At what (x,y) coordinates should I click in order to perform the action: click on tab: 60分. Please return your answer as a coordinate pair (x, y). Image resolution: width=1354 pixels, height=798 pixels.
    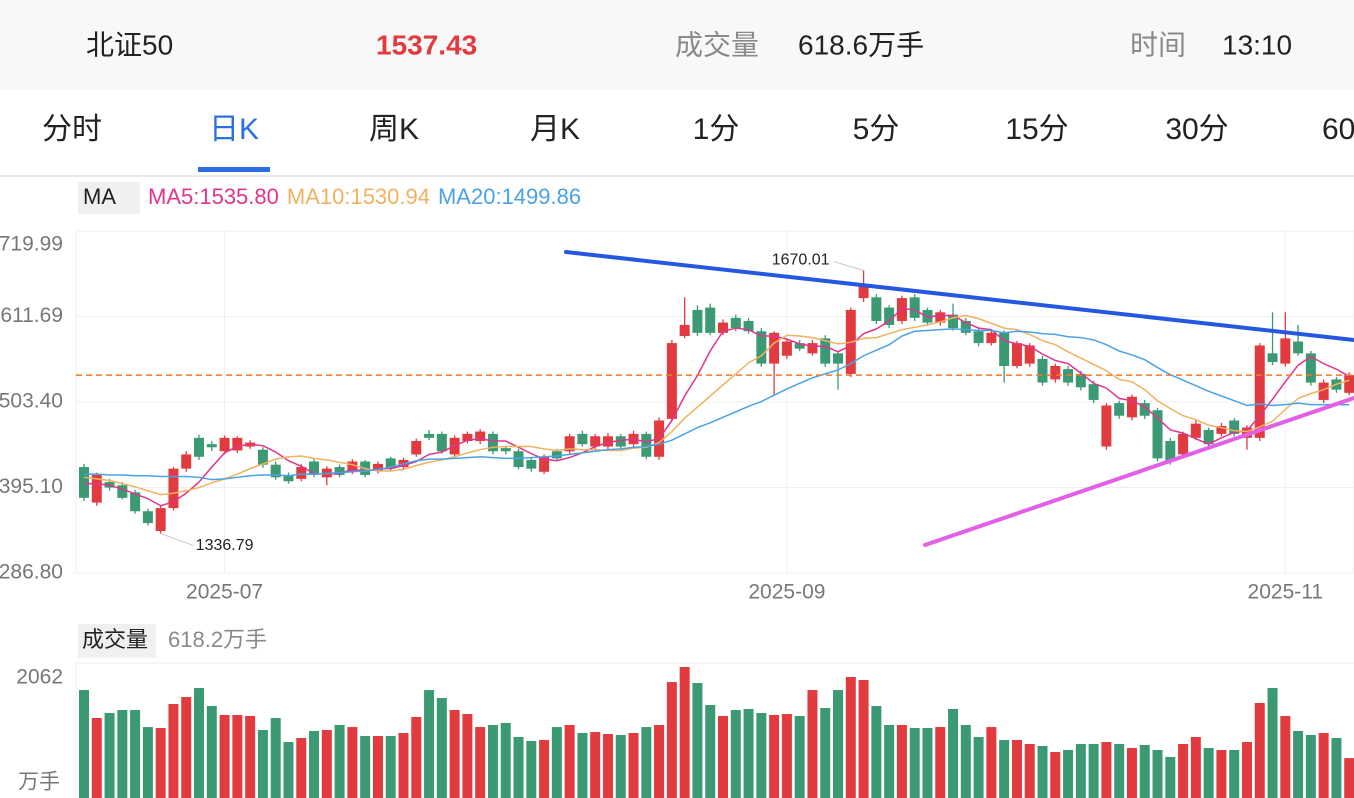
    Looking at the image, I should click on (1338, 129).